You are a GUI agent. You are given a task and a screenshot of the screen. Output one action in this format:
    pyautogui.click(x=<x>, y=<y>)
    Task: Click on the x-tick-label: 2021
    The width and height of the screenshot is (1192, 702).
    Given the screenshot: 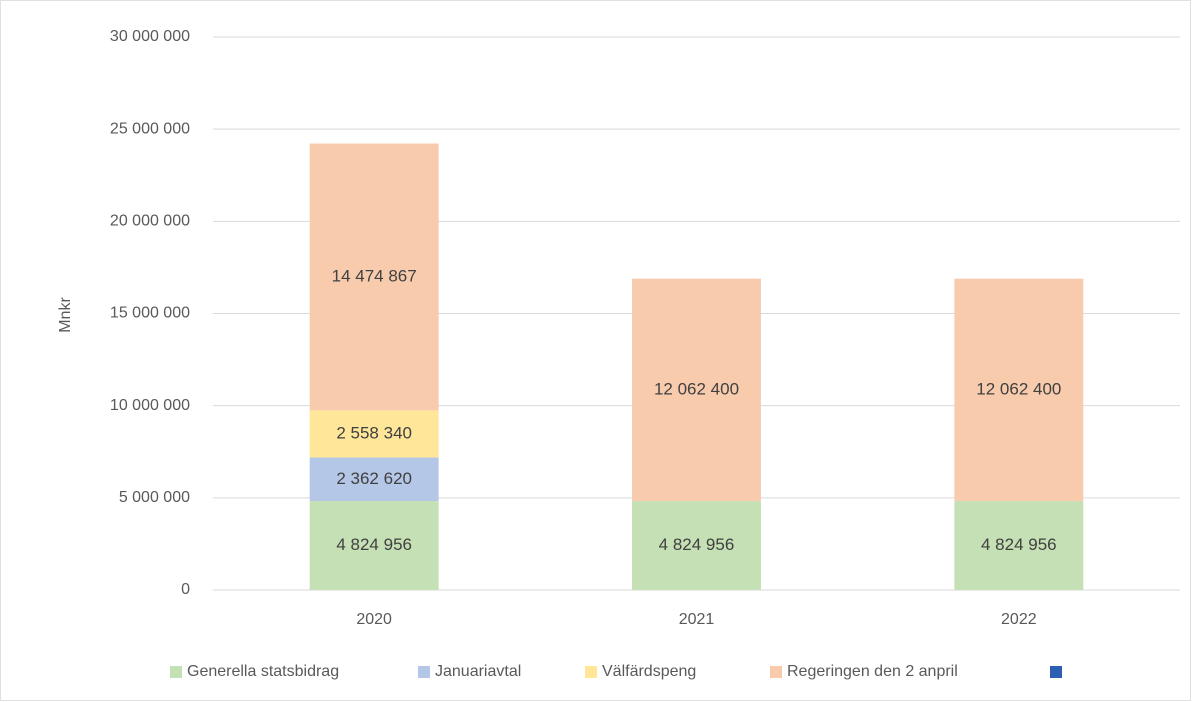 What is the action you would take?
    pyautogui.click(x=697, y=619)
    